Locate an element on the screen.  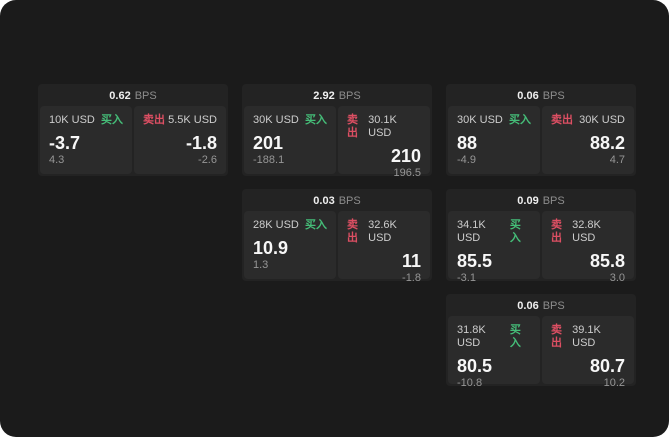
buy-header-row: 31.8K USD 买入 is located at coordinates (494, 337).